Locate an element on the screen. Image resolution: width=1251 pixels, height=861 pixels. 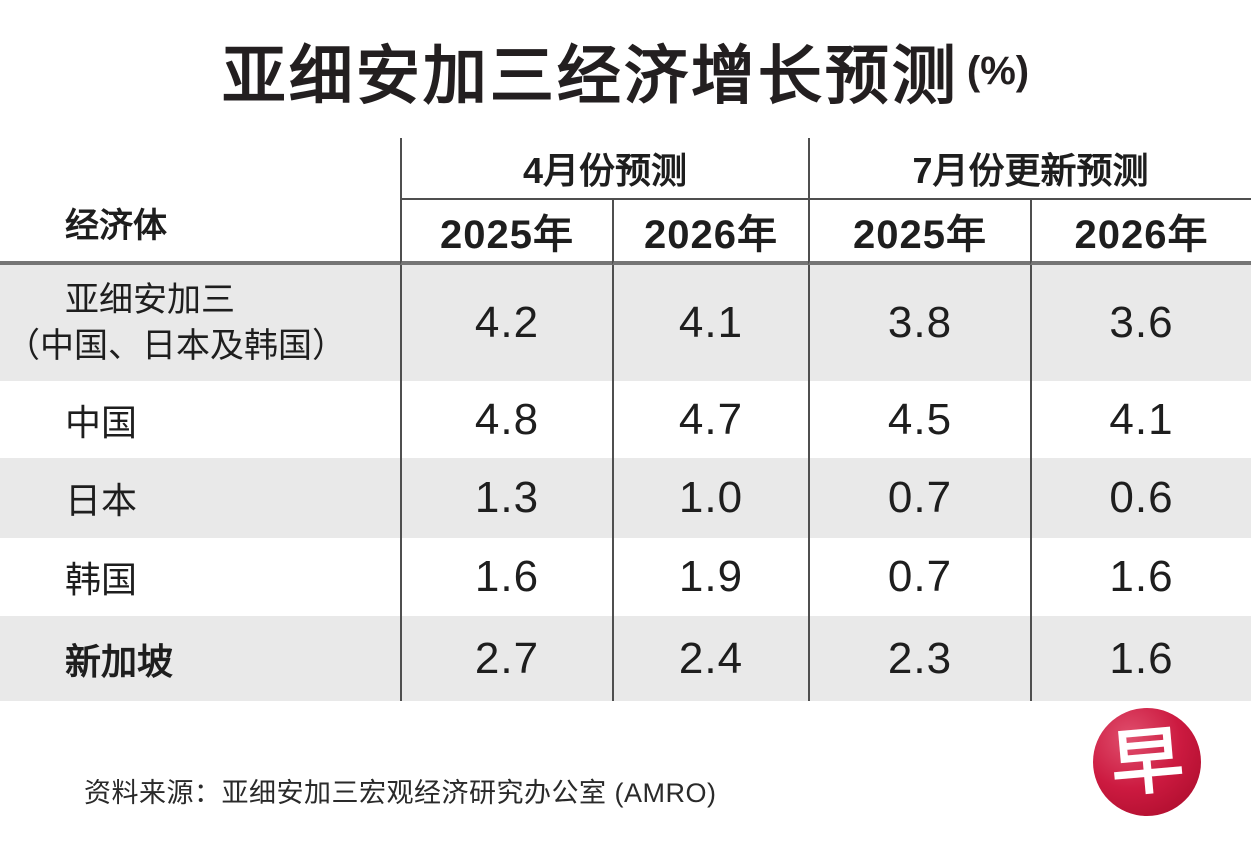
zaobao-logo: 早 is located at coordinates (1147, 762).